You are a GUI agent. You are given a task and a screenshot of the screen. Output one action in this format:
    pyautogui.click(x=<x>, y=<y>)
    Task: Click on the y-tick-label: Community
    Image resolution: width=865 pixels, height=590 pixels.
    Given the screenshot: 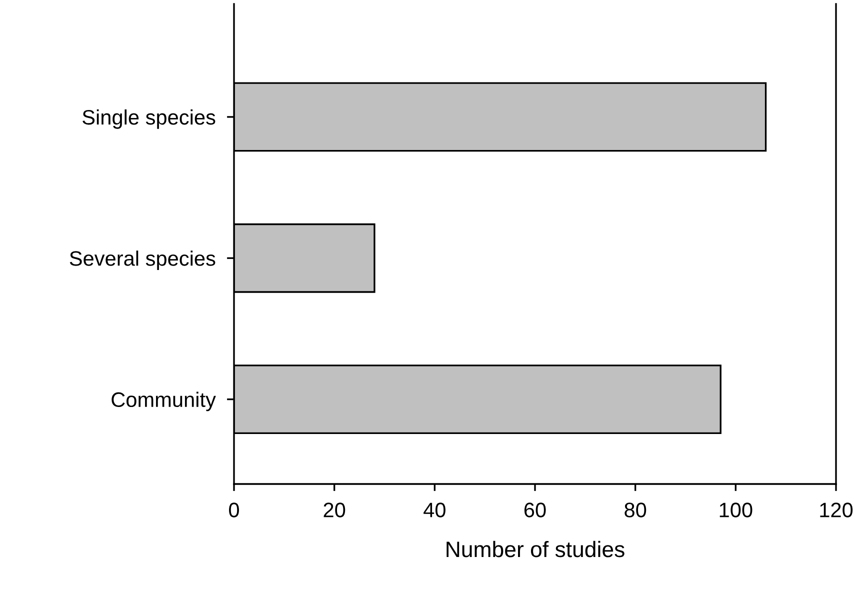 What is the action you would take?
    pyautogui.click(x=164, y=402)
    